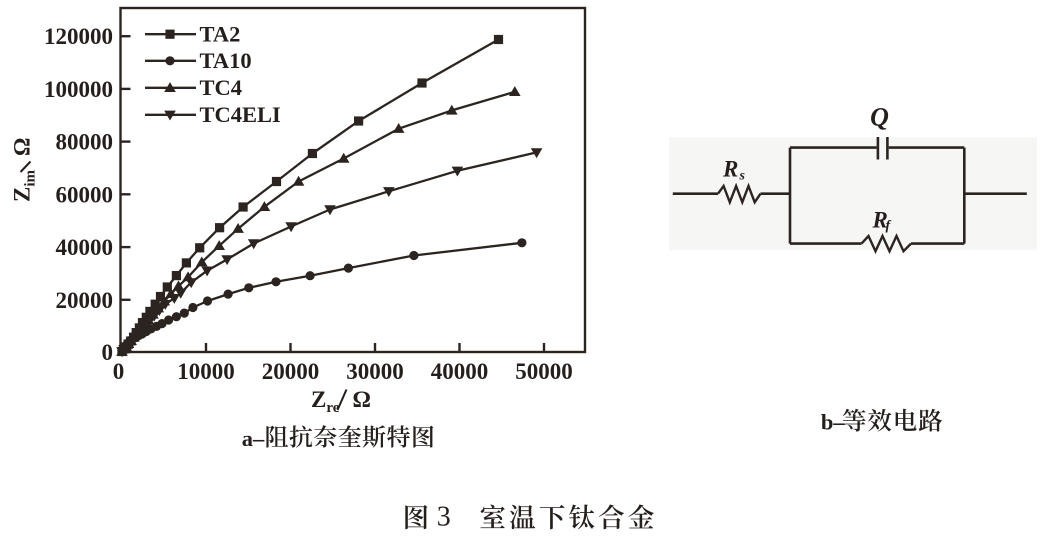  I want to click on svg-text: Zre, so click(325, 401).